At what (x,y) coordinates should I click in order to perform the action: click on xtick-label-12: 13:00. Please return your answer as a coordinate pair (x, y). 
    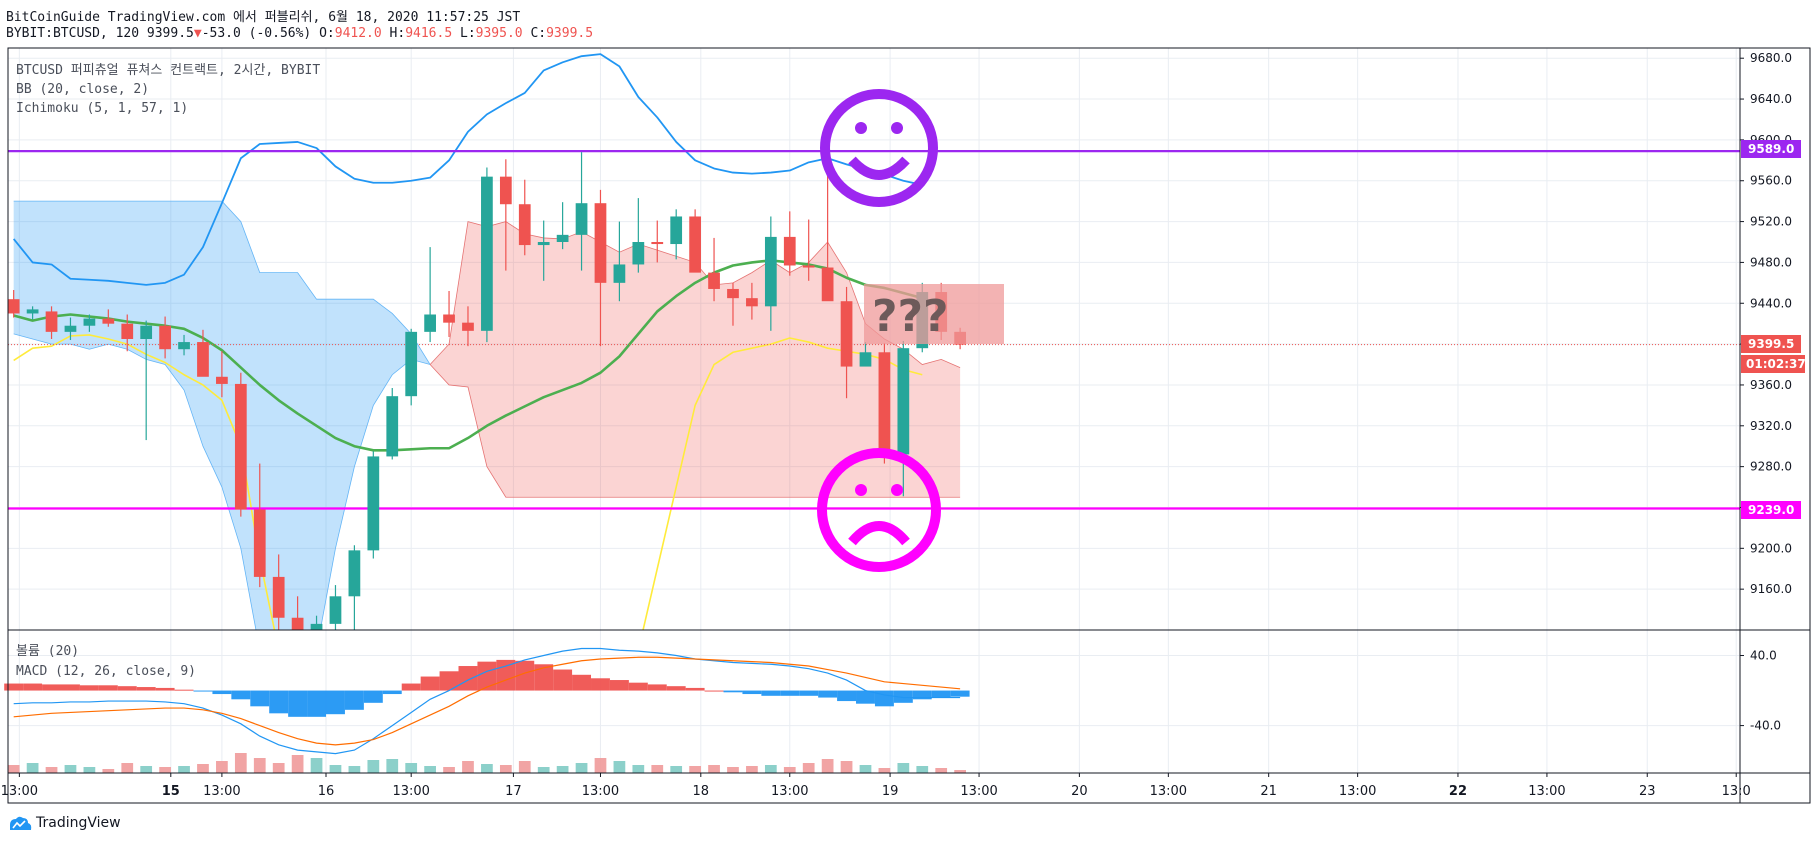
    Looking at the image, I should click on (1168, 791).